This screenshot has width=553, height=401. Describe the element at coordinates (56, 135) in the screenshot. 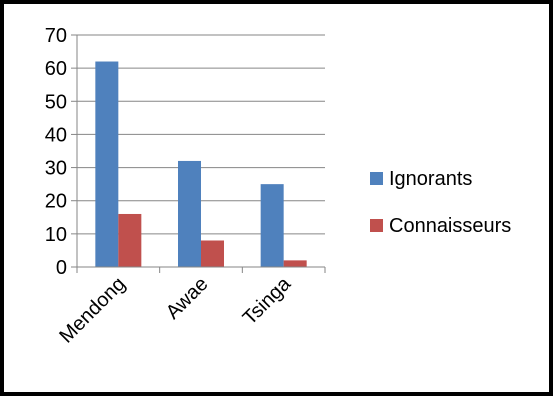

I see `y-tick-label: 40` at that location.